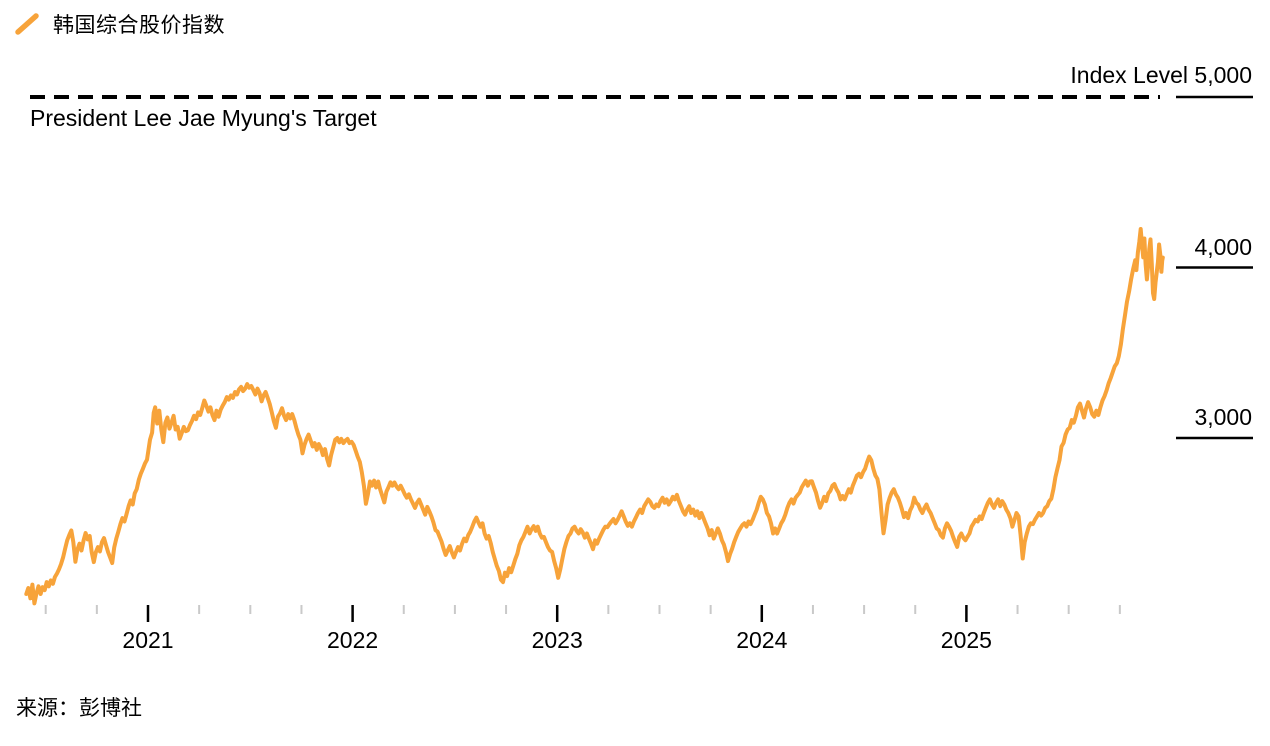 This screenshot has width=1270, height=746. I want to click on target-level-label: Index Level 5,000, so click(1161, 75).